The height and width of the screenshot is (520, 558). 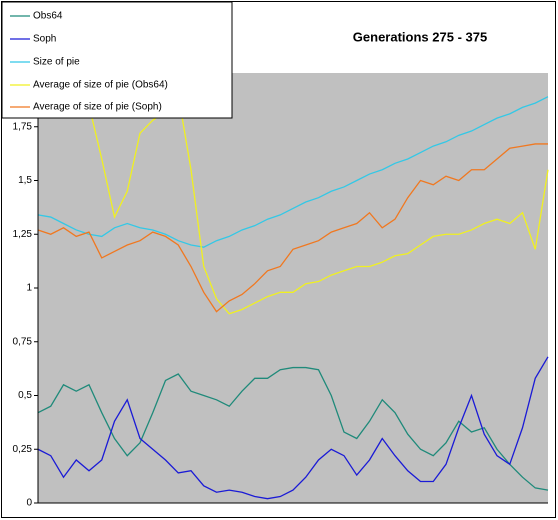 I want to click on y-tick-label: 1, so click(x=29, y=288).